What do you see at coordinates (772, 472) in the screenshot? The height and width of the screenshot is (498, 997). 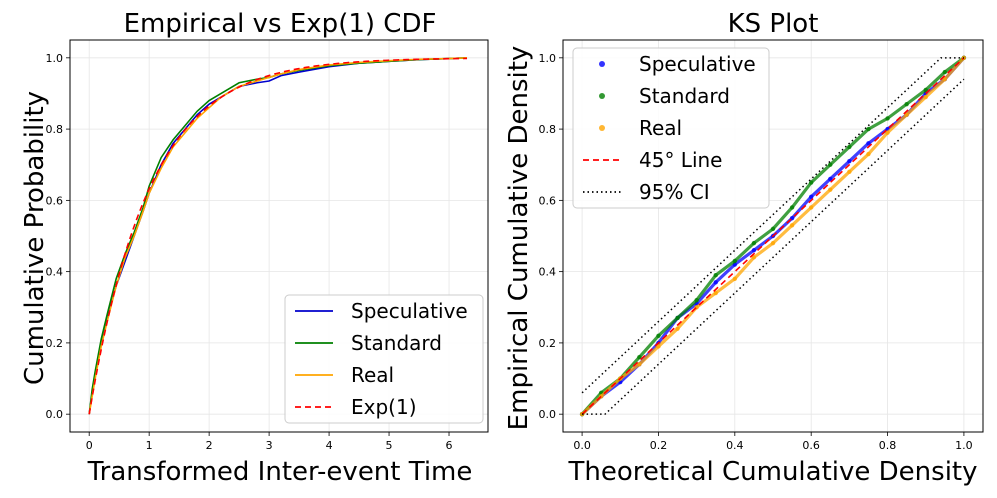 I see `x-axis-title: Theoretical Cumulative Density` at bounding box center [772, 472].